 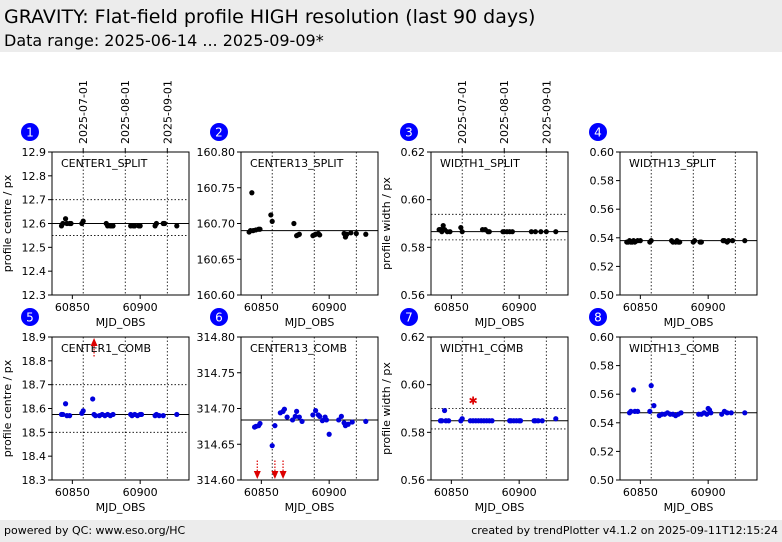 I want to click on panel-number: 3, so click(x=409, y=133).